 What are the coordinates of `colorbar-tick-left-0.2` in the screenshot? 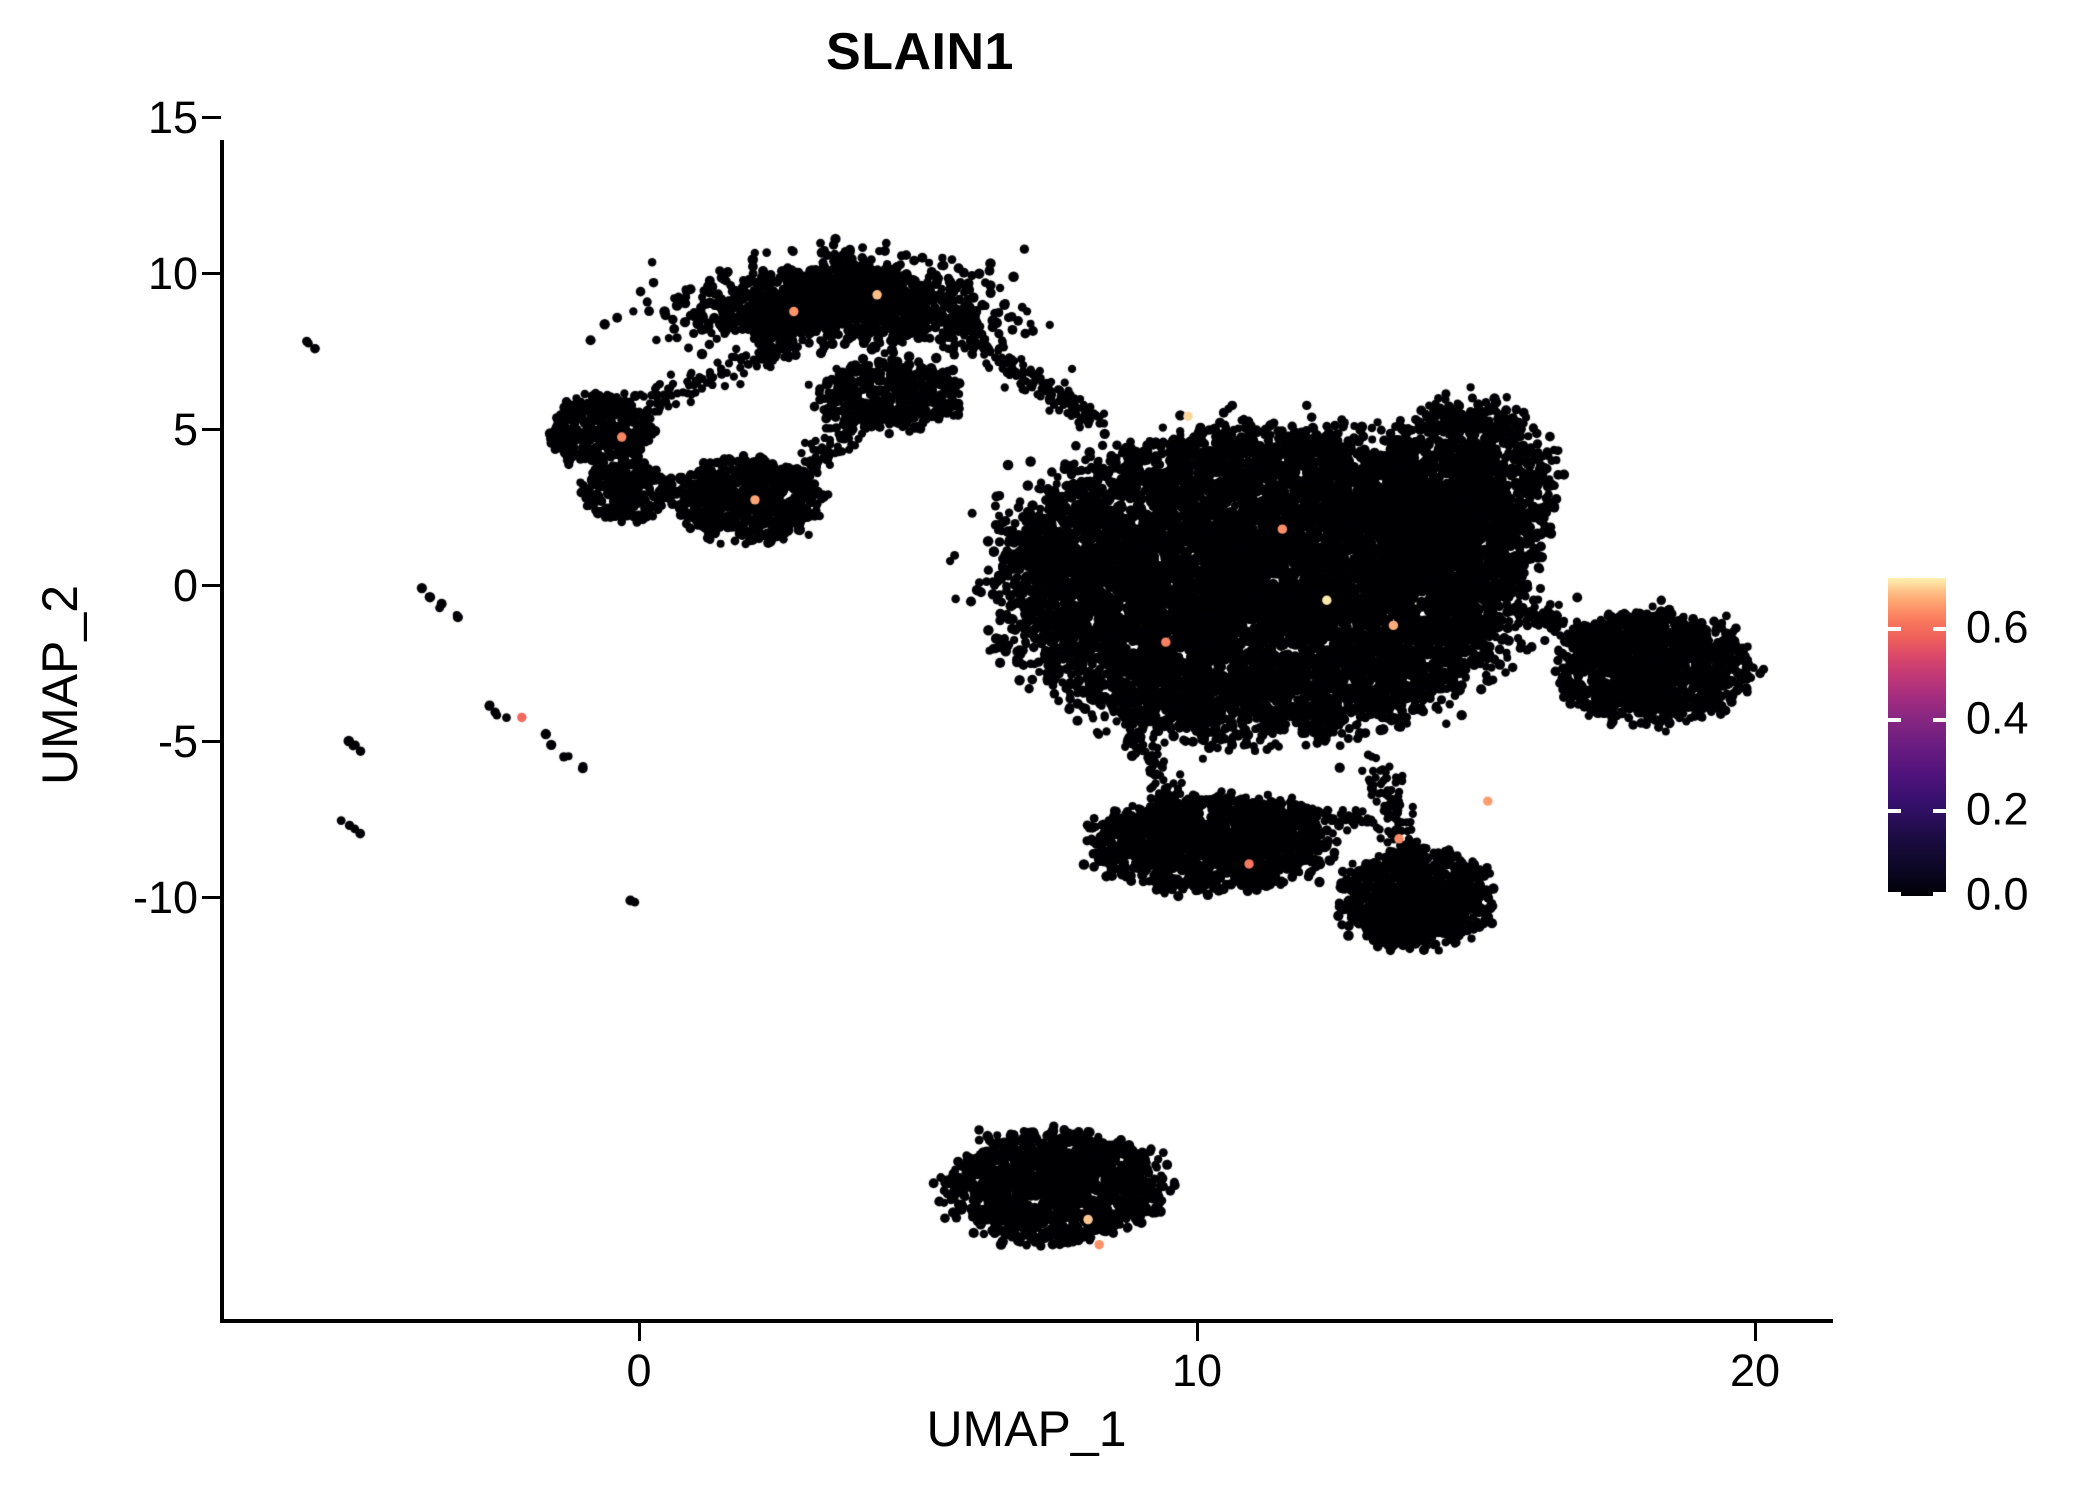 It's located at (1894, 811).